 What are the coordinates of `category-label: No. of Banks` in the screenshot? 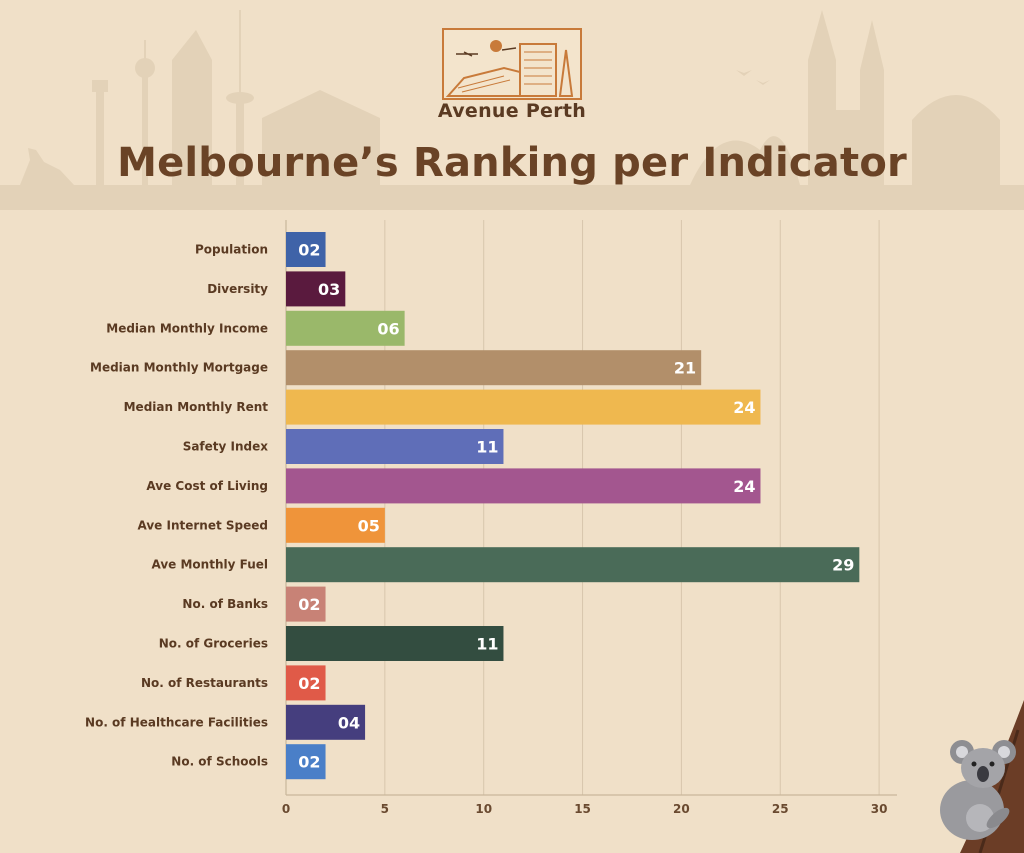 It's located at (225, 604).